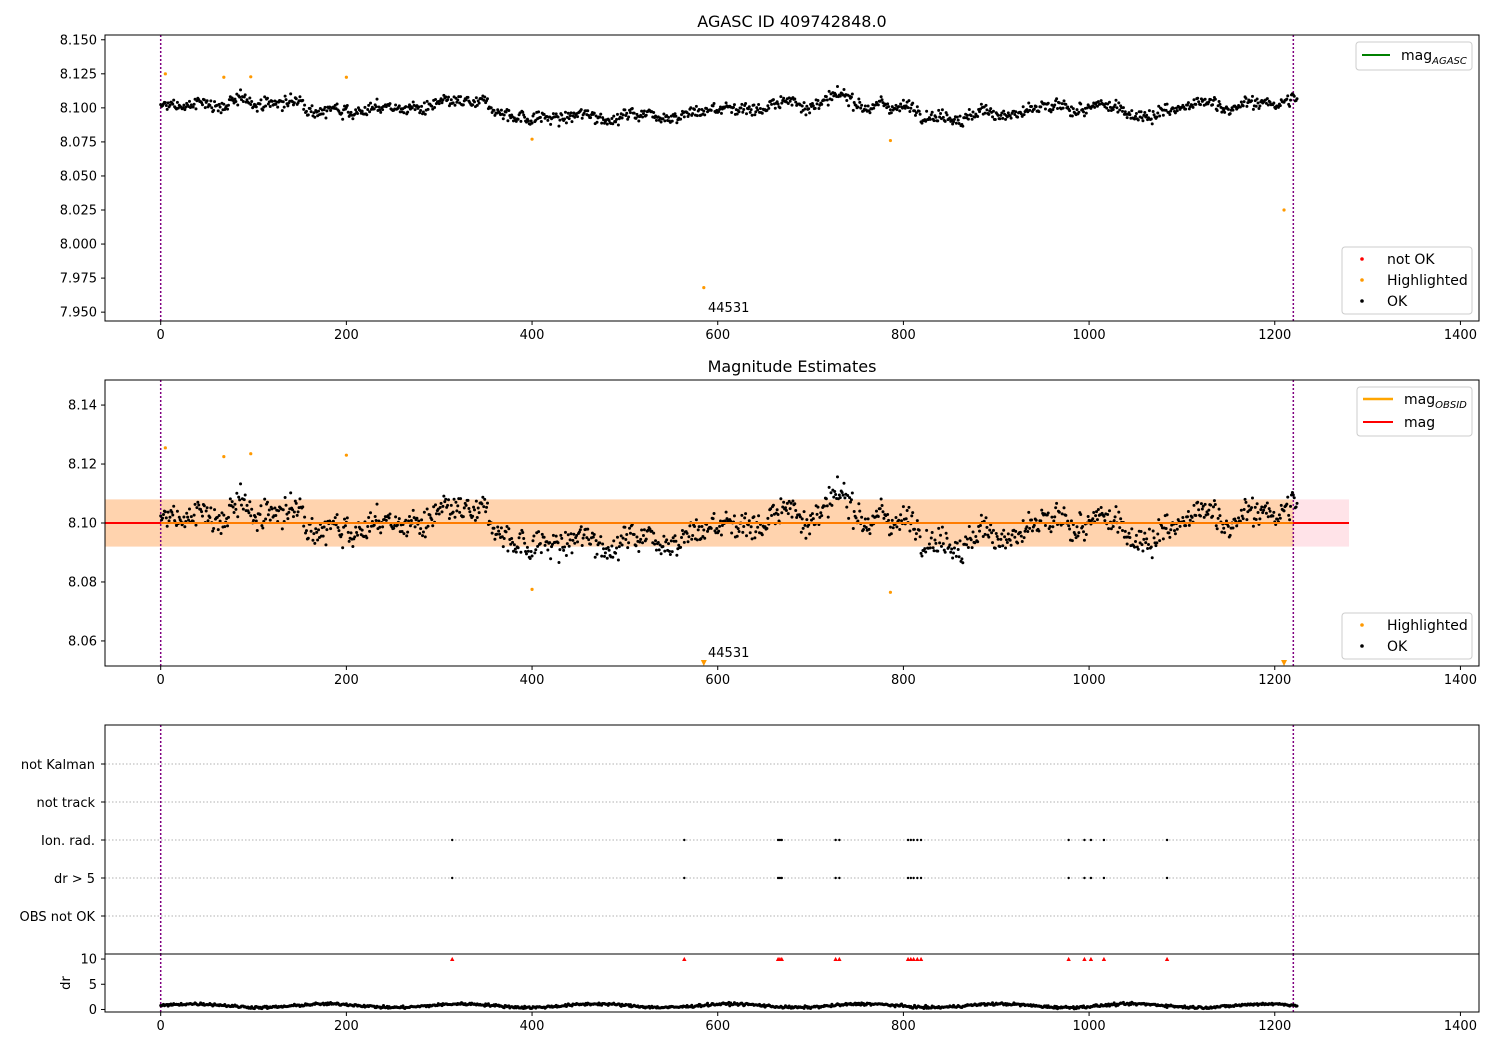 The width and height of the screenshot is (1500, 1050). I want to click on agasc-ytick-label: 8.050, so click(78, 176).